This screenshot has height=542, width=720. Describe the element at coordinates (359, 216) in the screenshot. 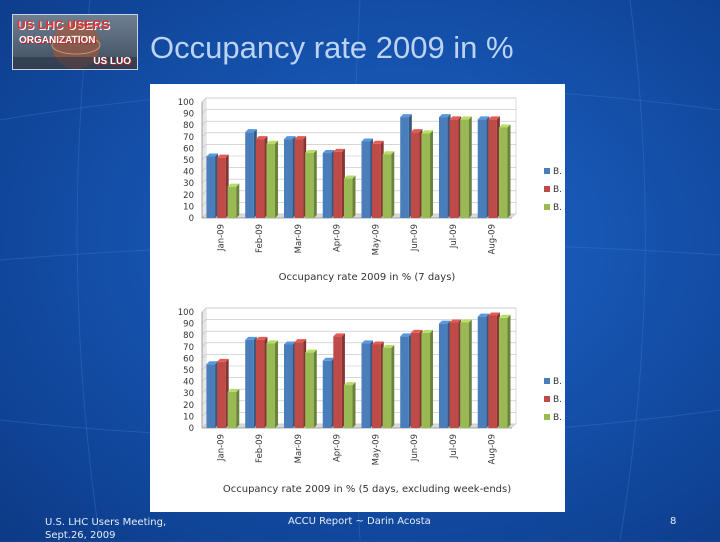

I see `chart-1-floor` at that location.